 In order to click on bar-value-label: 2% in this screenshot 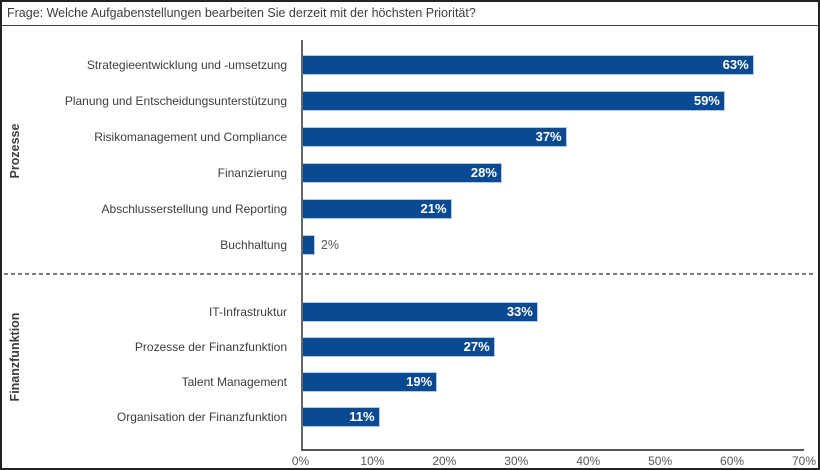, I will do `click(329, 245)`.